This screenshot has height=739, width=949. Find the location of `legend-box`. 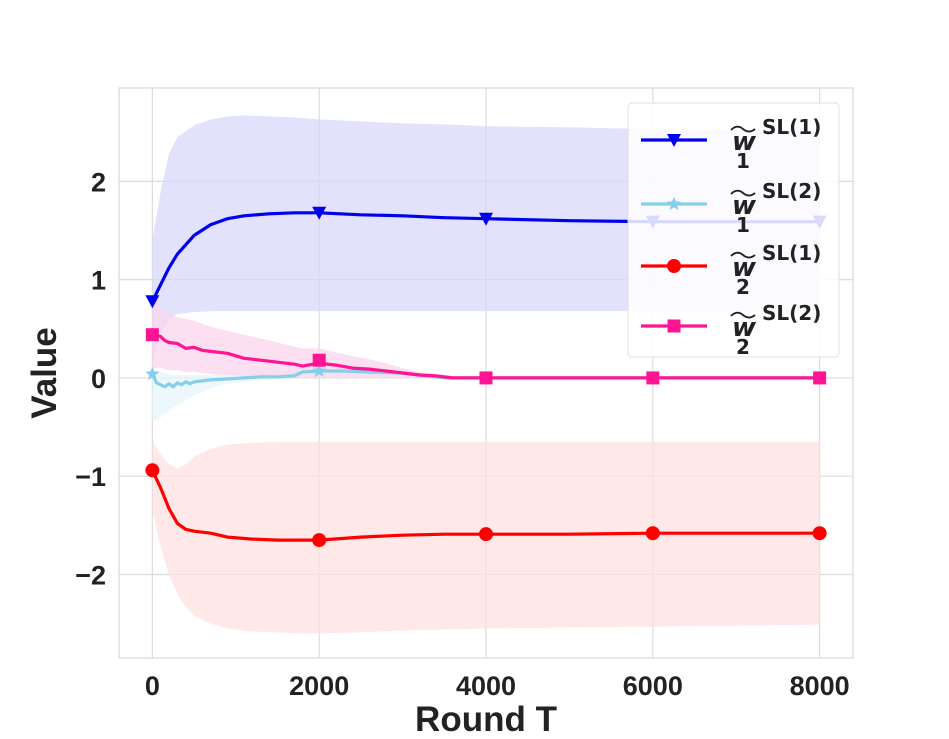

legend-box is located at coordinates (733, 230).